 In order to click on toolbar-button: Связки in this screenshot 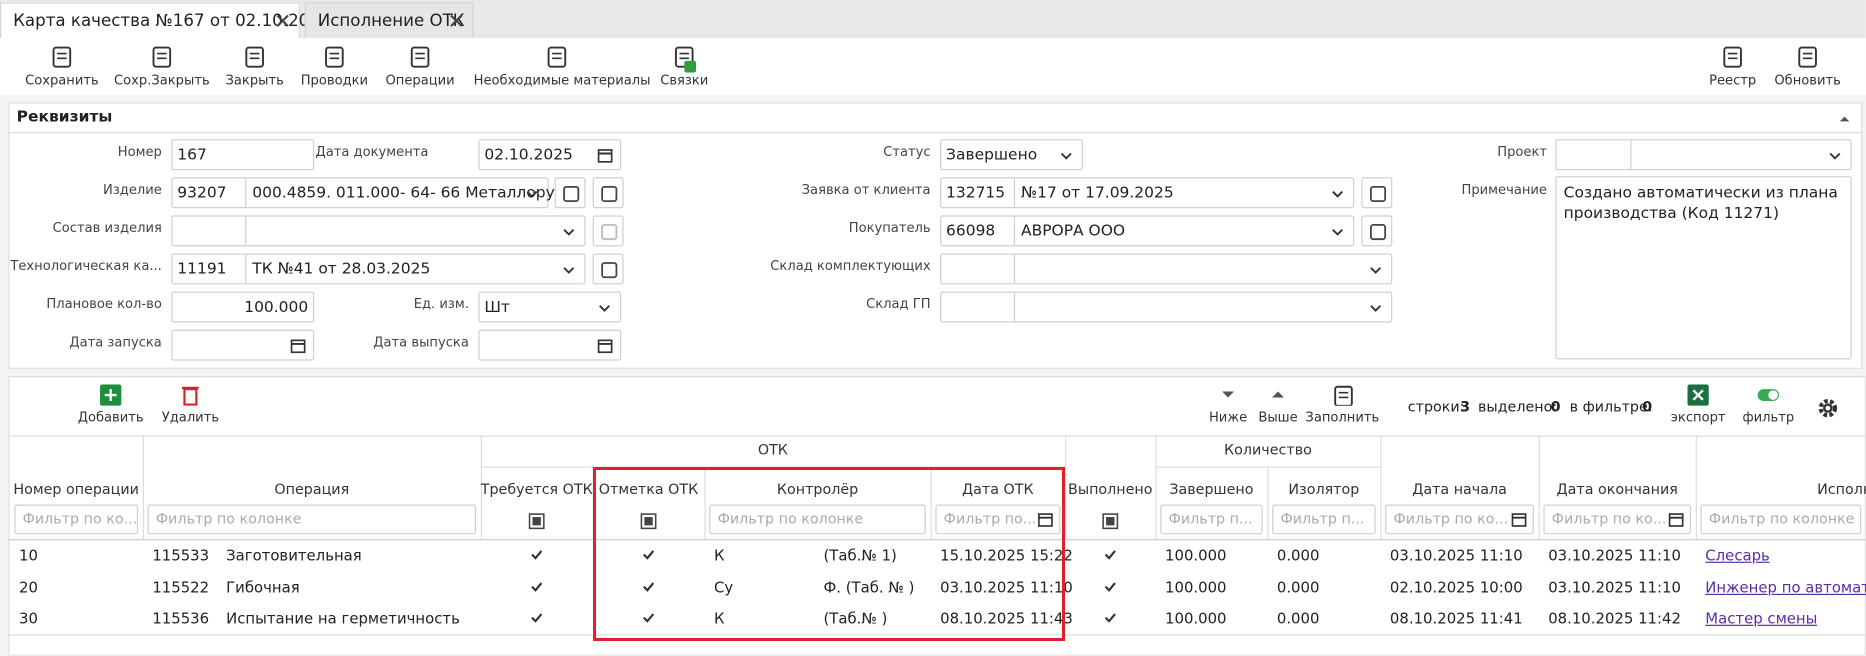, I will do `click(684, 80)`.